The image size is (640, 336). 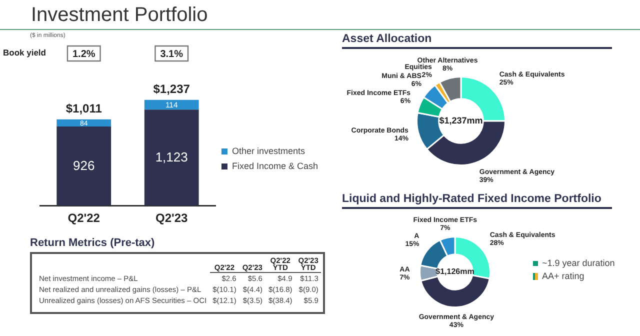 What do you see at coordinates (171, 157) in the screenshot?
I see `data-label: 1,123` at bounding box center [171, 157].